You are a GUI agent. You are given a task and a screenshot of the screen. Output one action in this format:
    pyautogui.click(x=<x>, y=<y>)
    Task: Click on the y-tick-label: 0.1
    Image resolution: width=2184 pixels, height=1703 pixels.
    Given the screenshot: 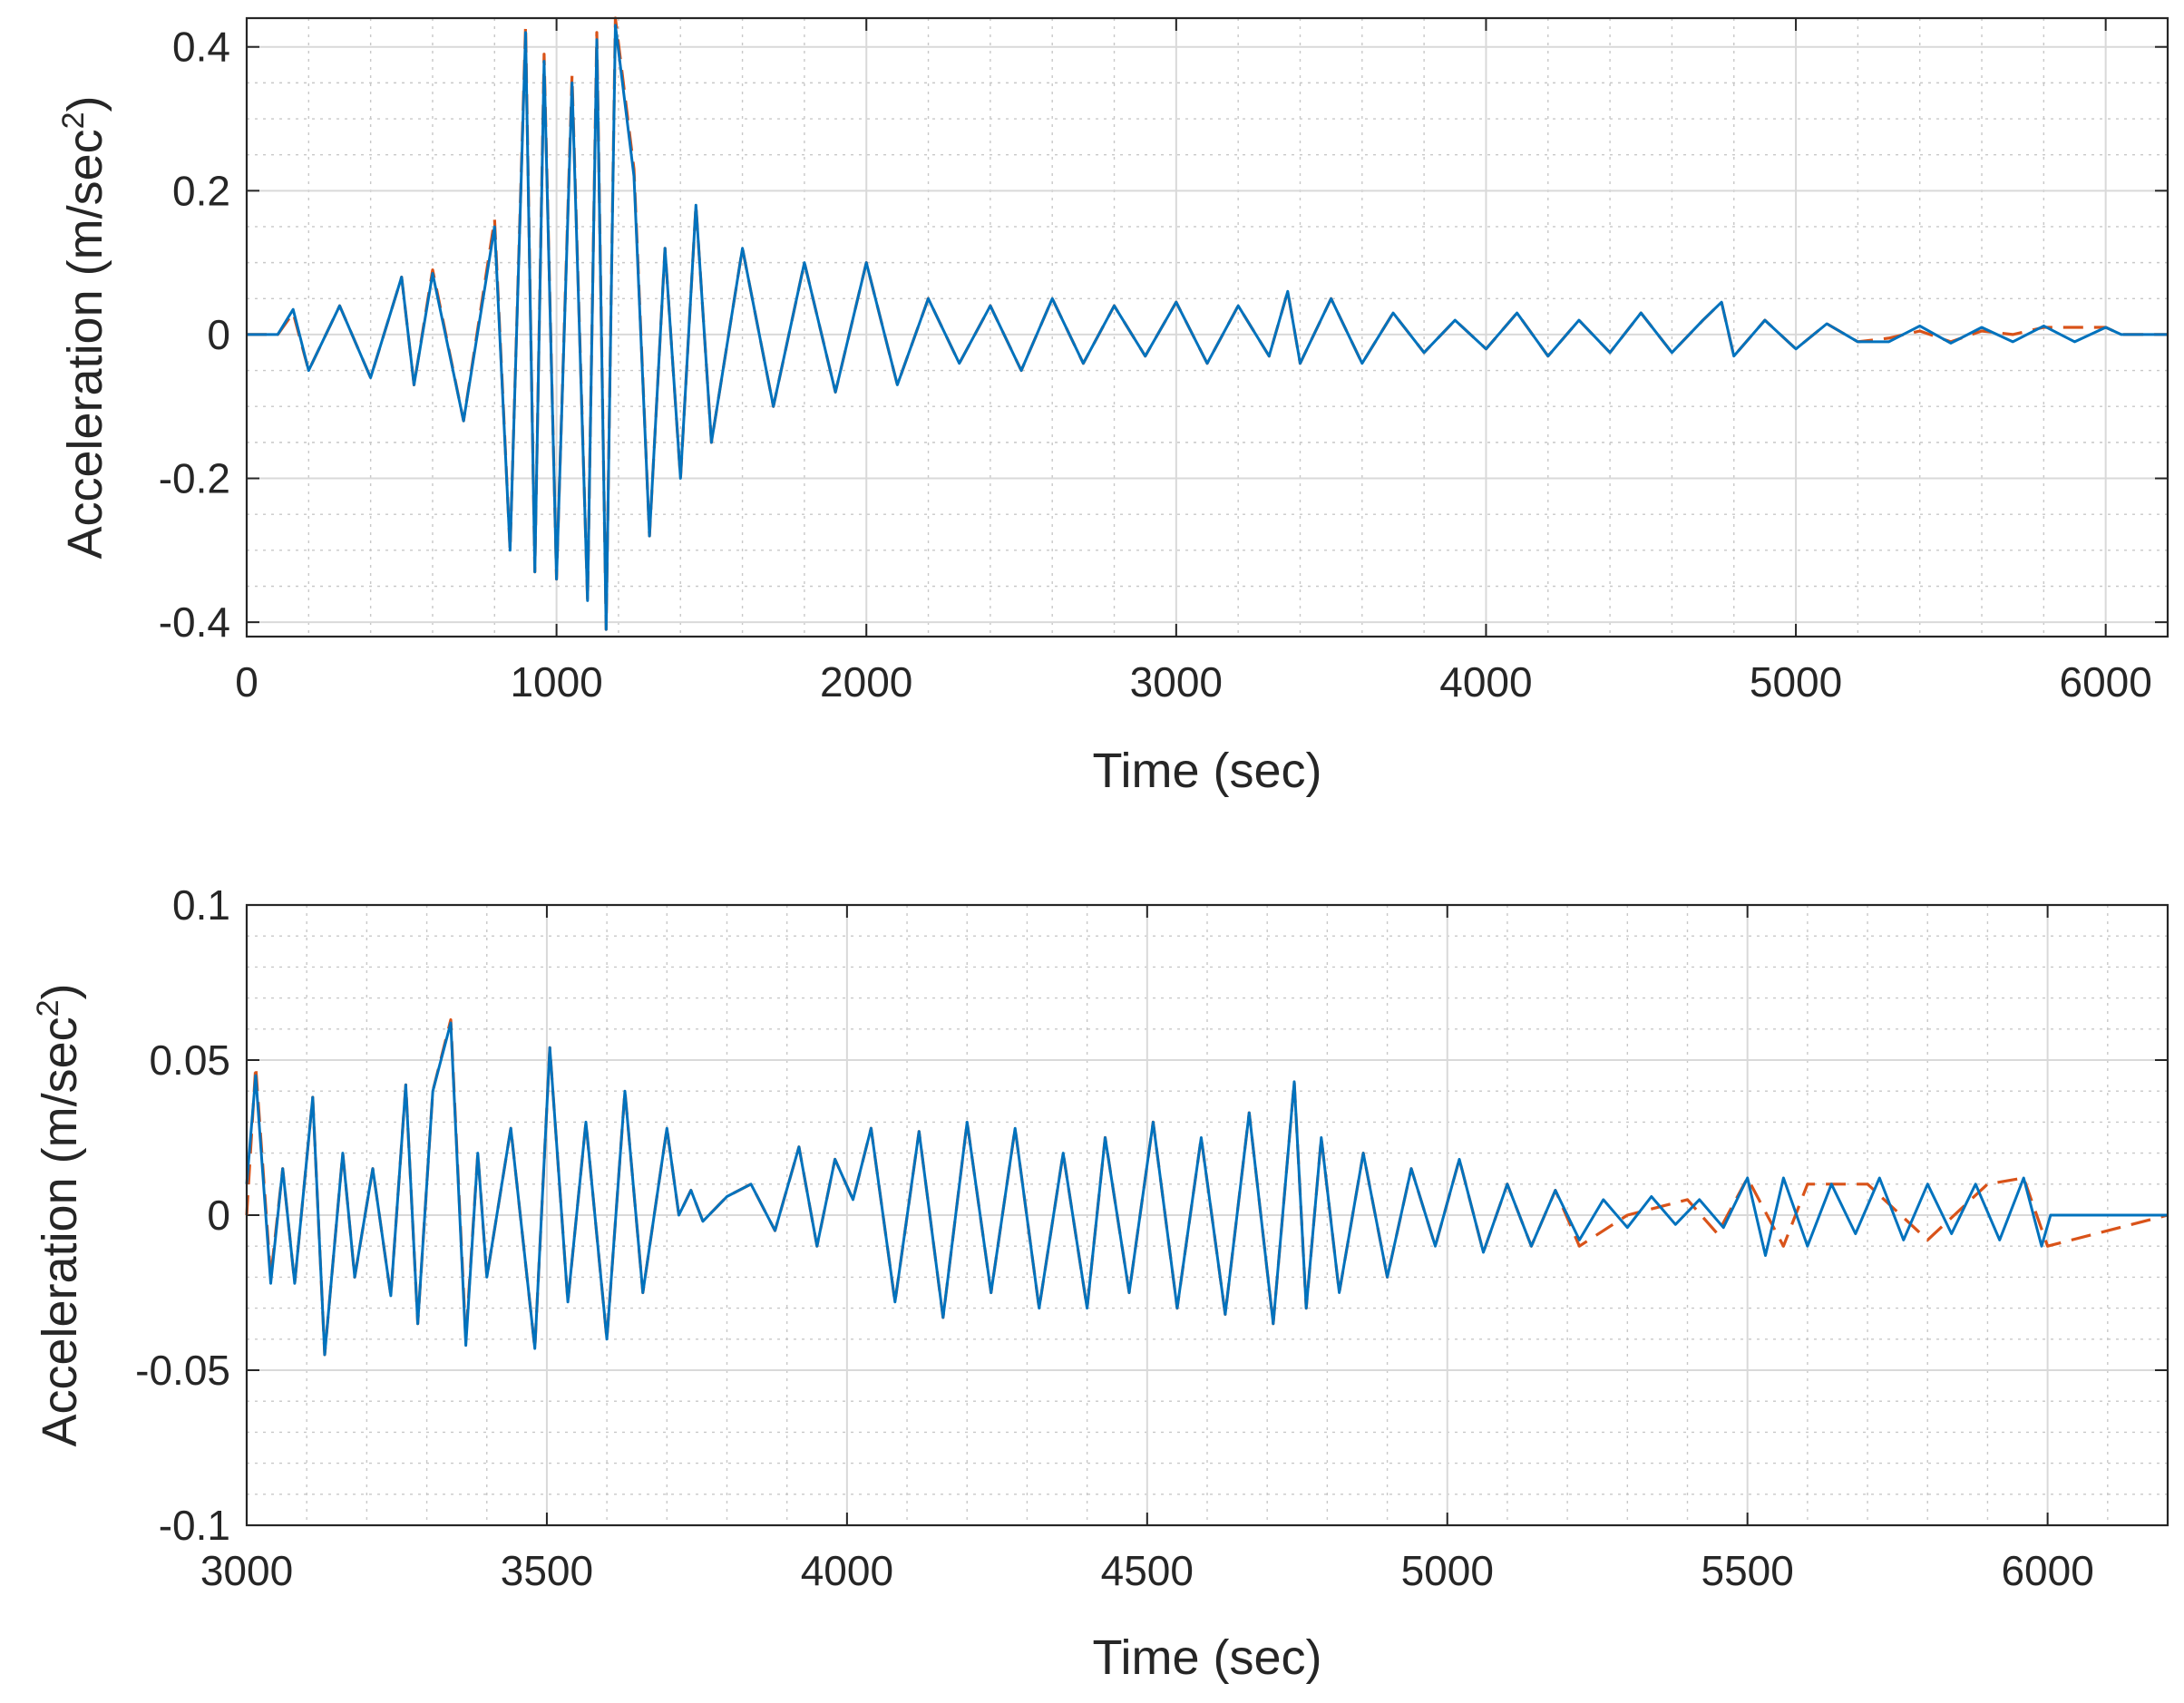 What is the action you would take?
    pyautogui.click(x=201, y=905)
    